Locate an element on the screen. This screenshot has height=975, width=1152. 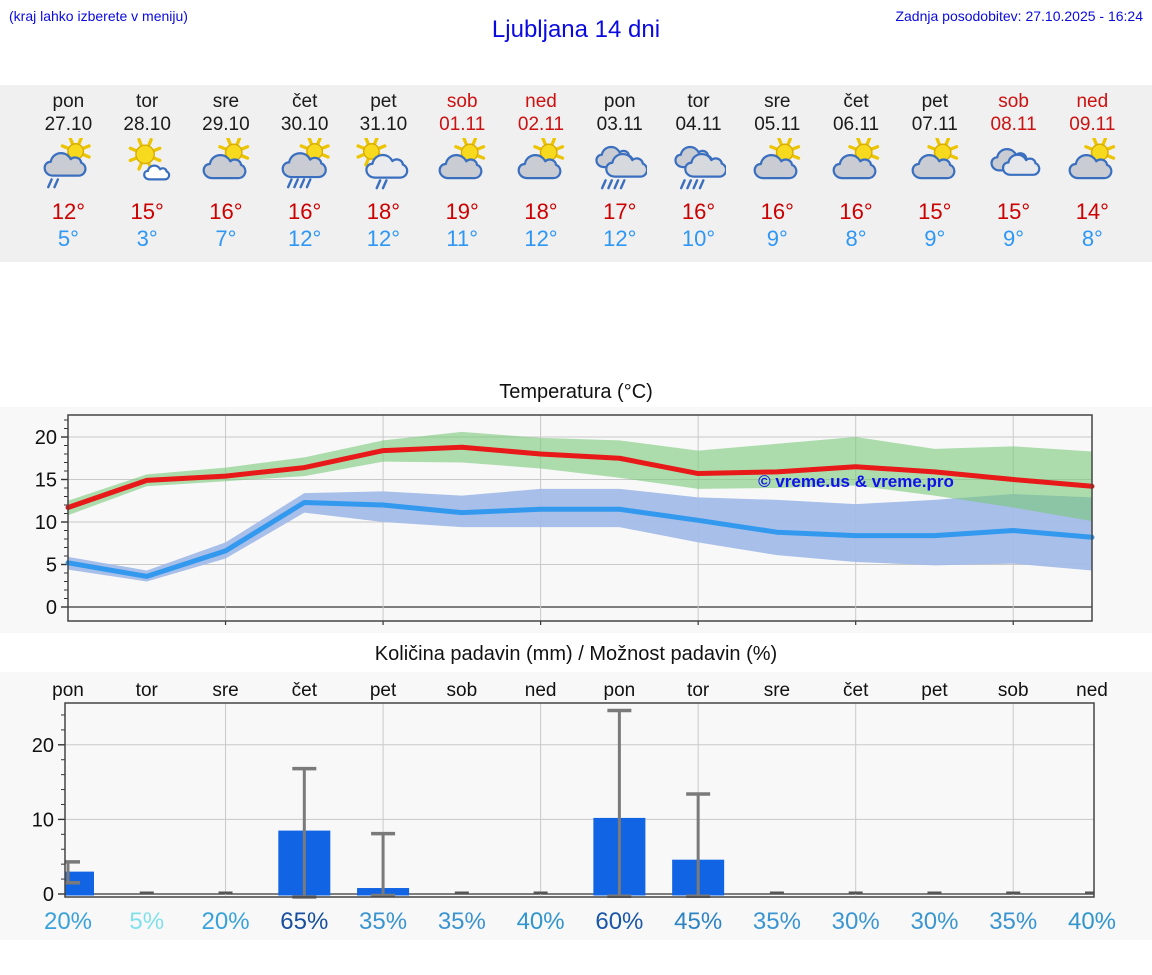
day-date: 03.11 is located at coordinates (619, 124).